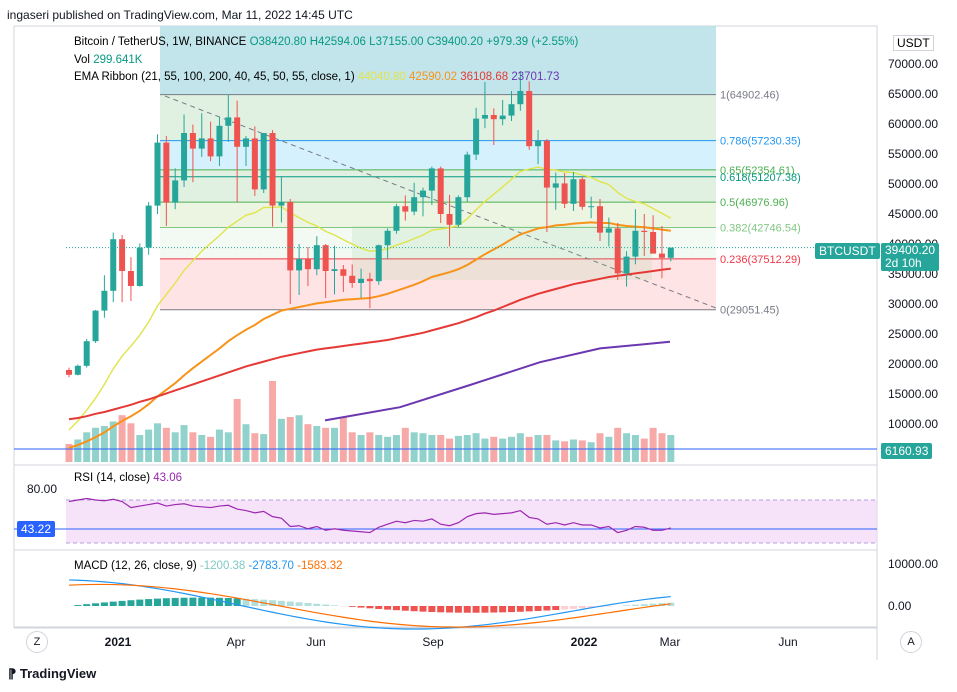  Describe the element at coordinates (135, 566) in the screenshot. I see `macd-label: MACD (12, 26, close, 9)` at that location.